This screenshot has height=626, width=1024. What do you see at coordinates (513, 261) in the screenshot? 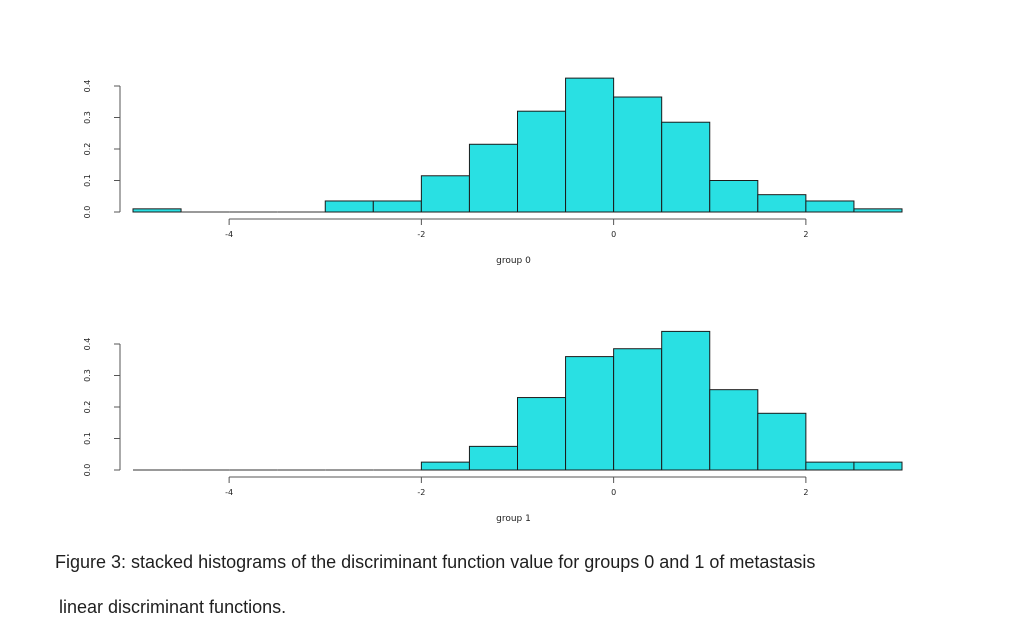
I see `x-axis-label: group 0` at bounding box center [513, 261].